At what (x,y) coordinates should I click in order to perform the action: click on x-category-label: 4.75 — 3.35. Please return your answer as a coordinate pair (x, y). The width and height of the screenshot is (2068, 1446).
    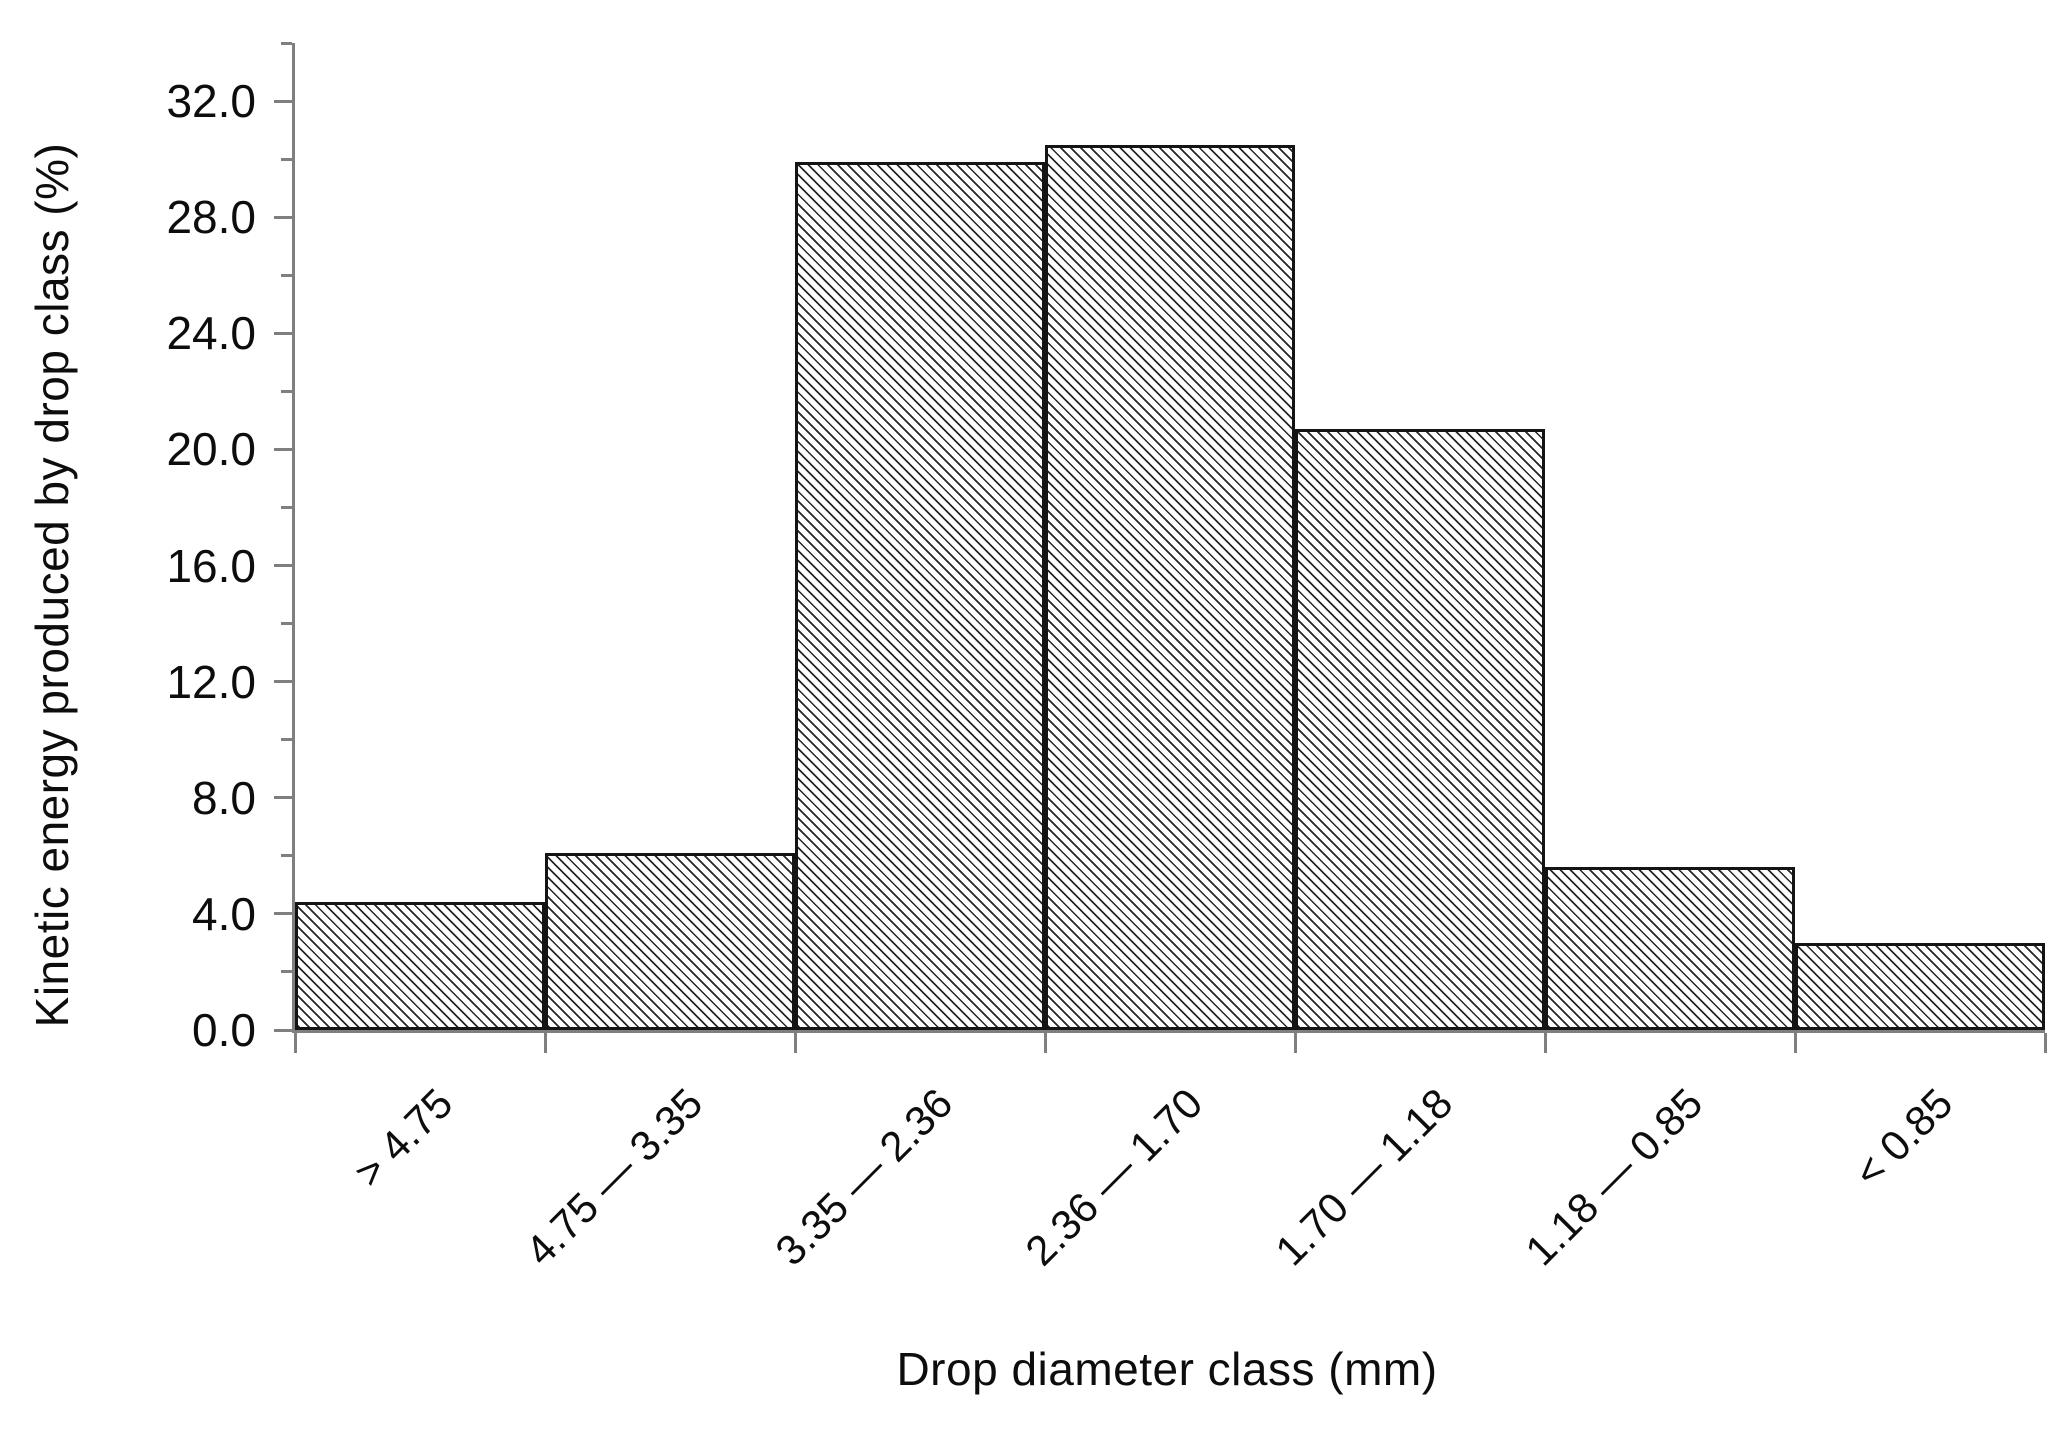
    Looking at the image, I should click on (614, 1177).